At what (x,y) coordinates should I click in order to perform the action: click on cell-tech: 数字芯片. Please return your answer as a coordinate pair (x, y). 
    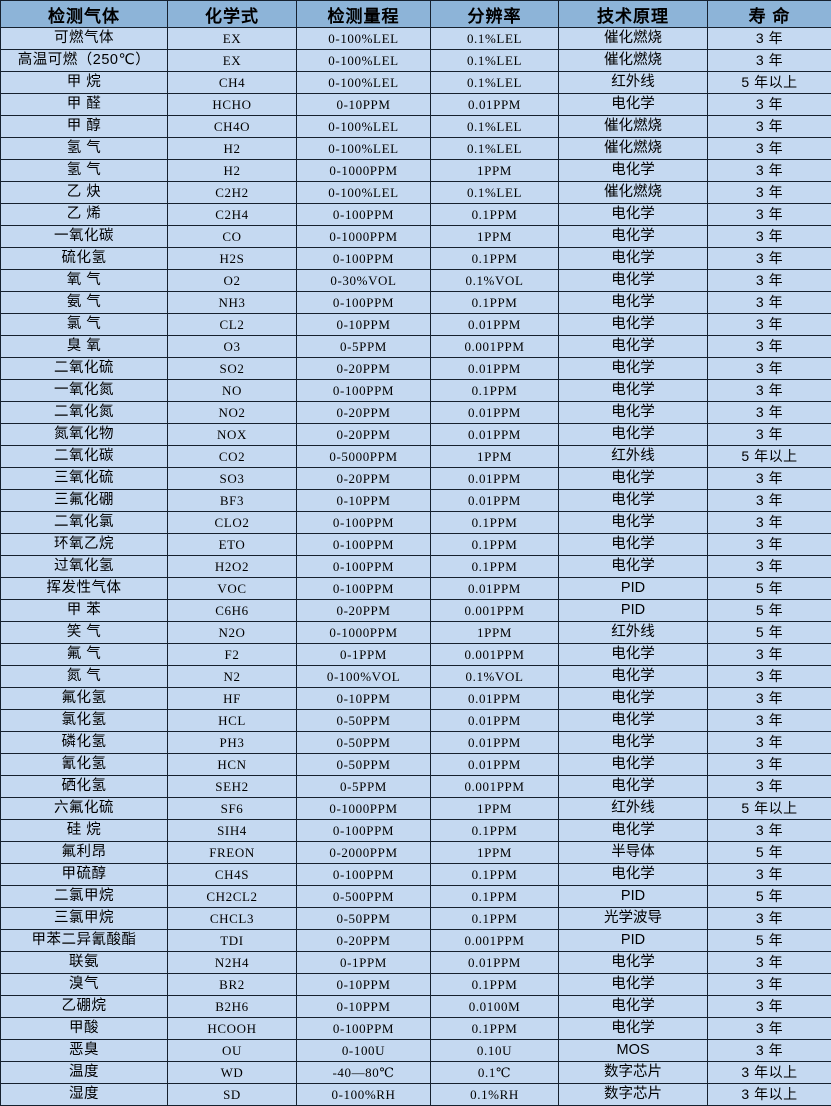
    Looking at the image, I should click on (633, 1073).